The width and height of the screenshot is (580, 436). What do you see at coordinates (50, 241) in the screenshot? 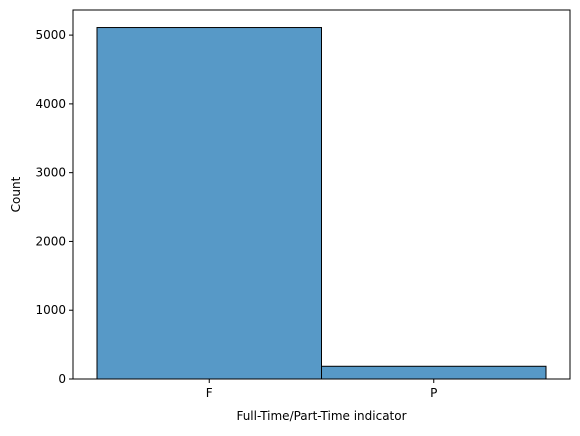
I see `y-tick-label: 2000` at bounding box center [50, 241].